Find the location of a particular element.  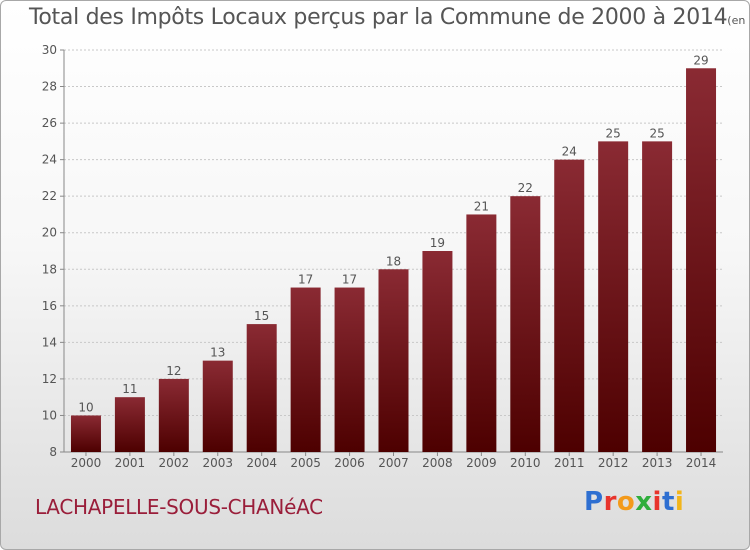

y-tick-label: 28 is located at coordinates (49, 87).